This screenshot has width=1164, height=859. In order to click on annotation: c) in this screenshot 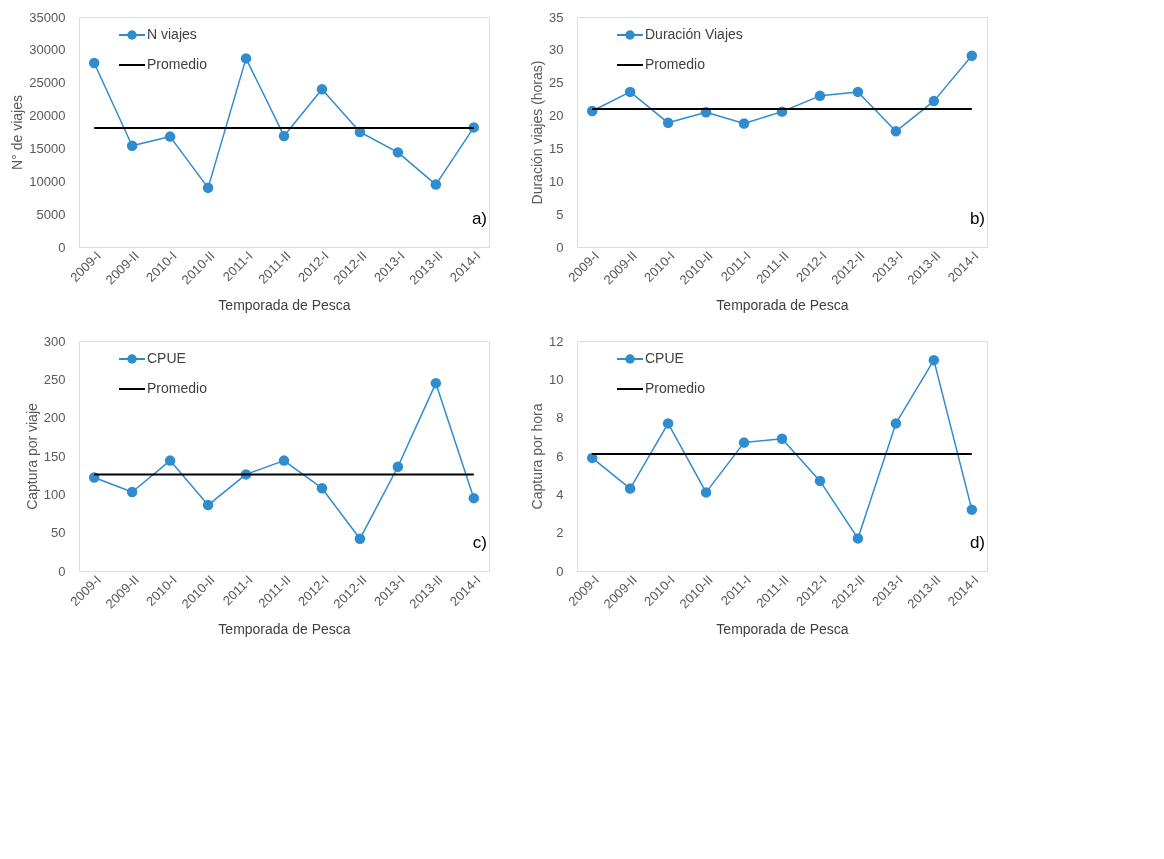, I will do `click(479, 542)`.